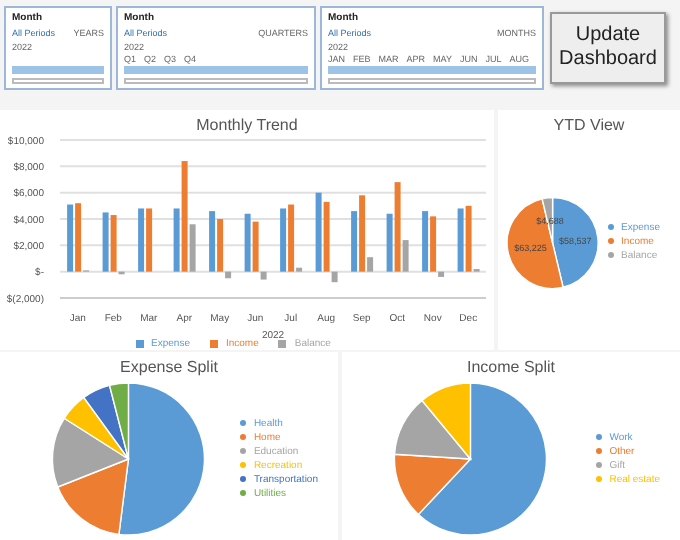 This screenshot has height=540, width=680. What do you see at coordinates (511, 367) in the screenshot?
I see `chart-title: Income Split` at bounding box center [511, 367].